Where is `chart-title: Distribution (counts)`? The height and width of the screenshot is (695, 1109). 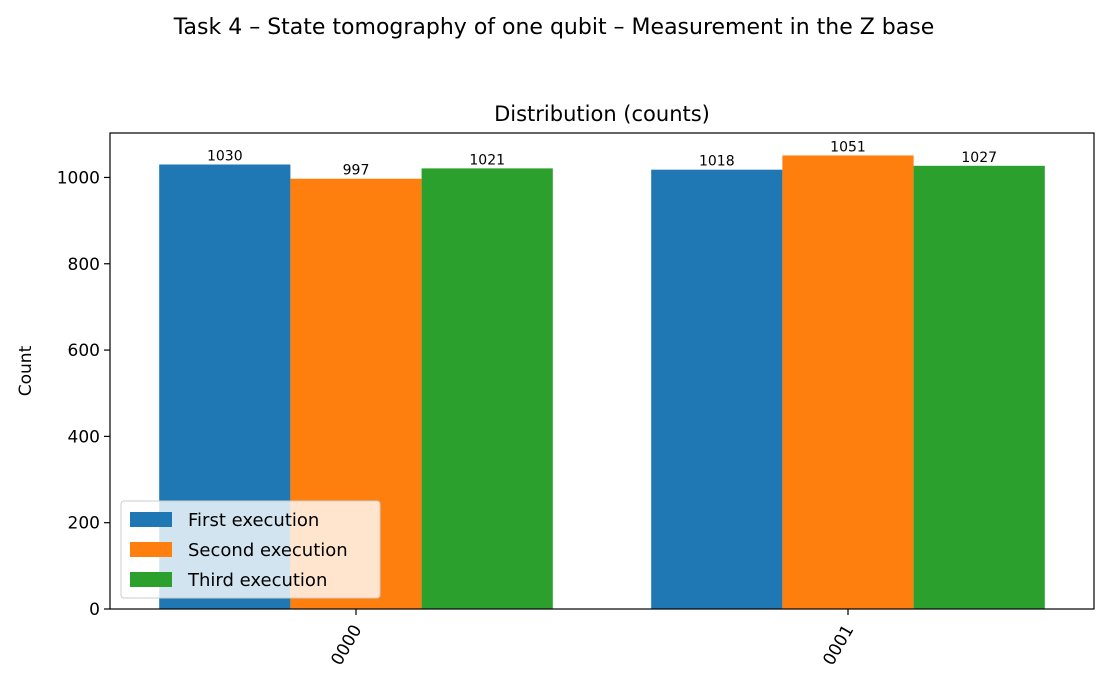
chart-title: Distribution (counts) is located at coordinates (602, 114).